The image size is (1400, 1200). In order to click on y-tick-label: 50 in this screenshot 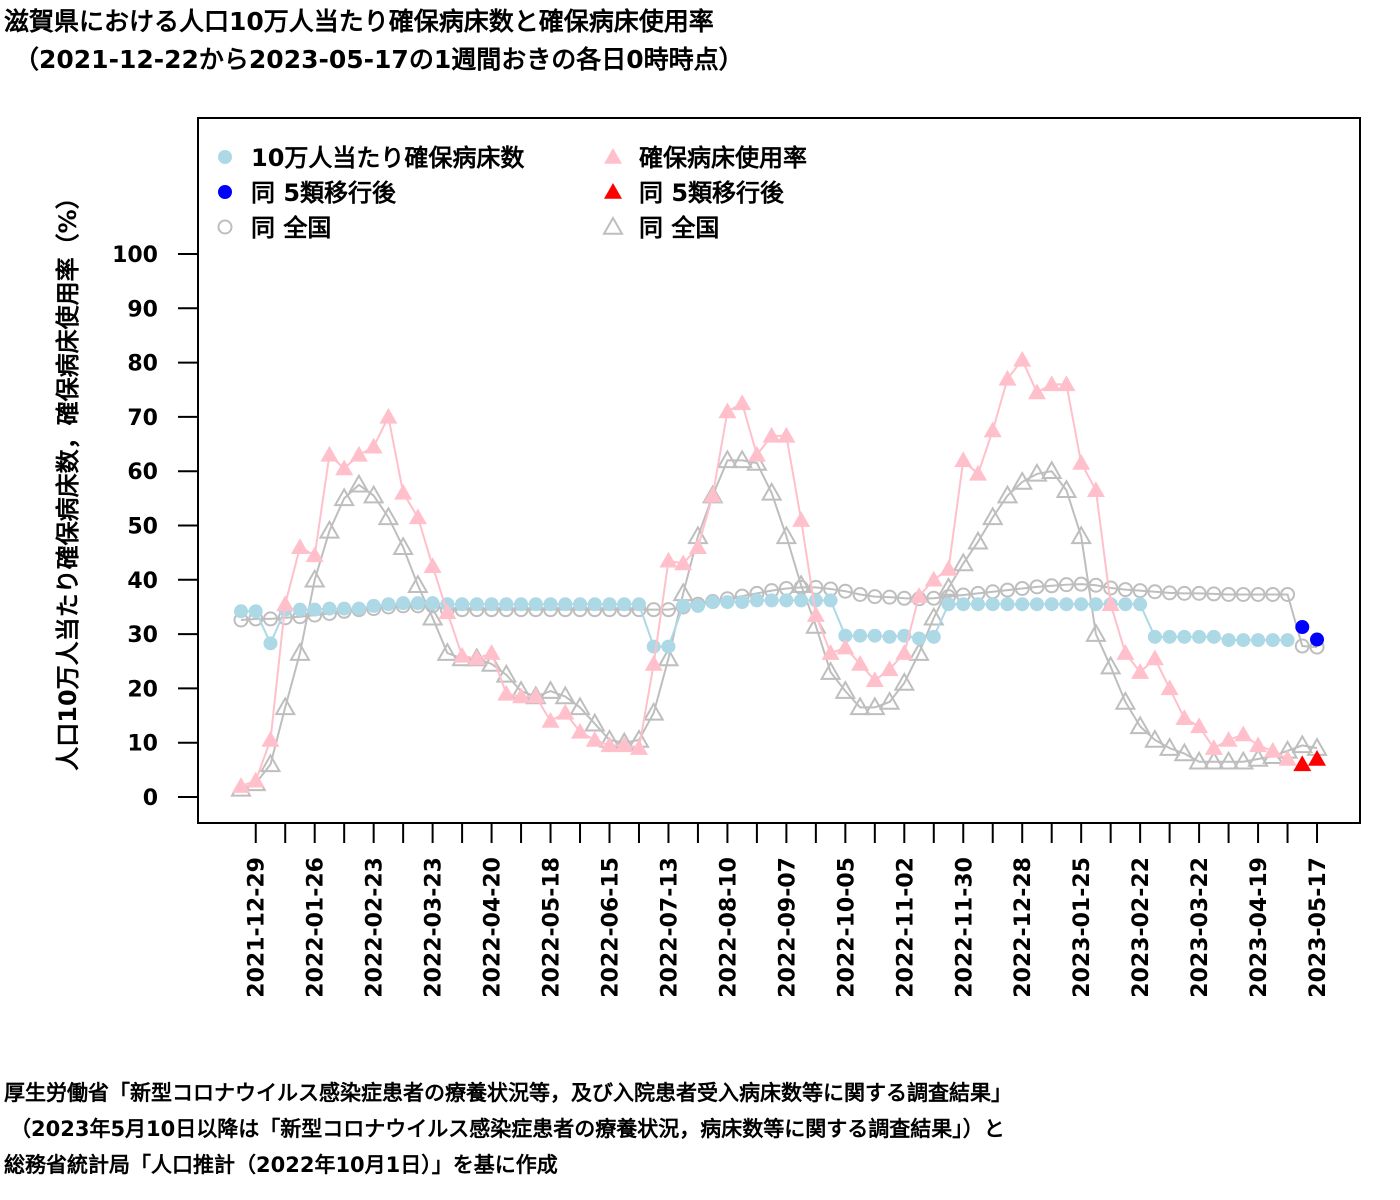, I will do `click(142, 527)`.